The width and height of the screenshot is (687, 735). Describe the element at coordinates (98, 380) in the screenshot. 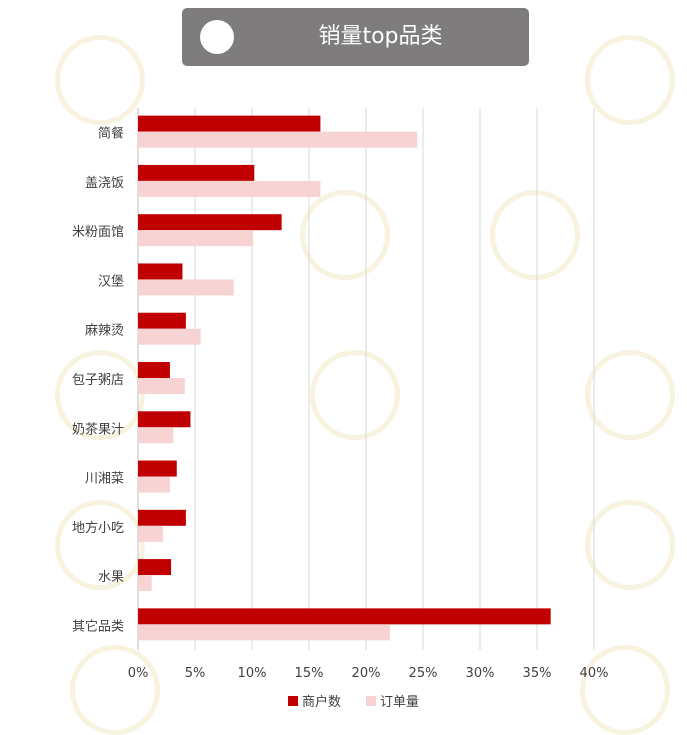

I see `category-label: 包子粥店` at that location.